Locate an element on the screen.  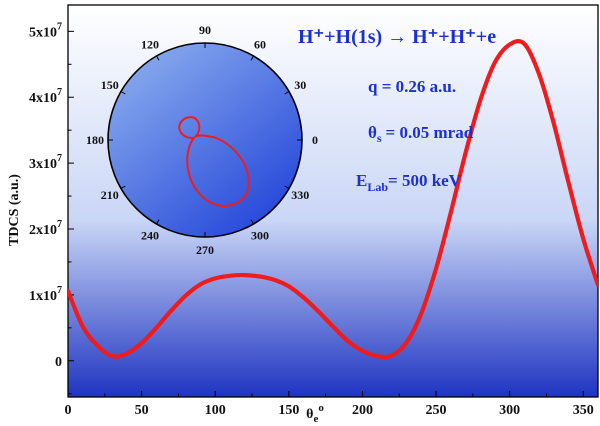
polar-angle-label: 90 is located at coordinates (205, 30).